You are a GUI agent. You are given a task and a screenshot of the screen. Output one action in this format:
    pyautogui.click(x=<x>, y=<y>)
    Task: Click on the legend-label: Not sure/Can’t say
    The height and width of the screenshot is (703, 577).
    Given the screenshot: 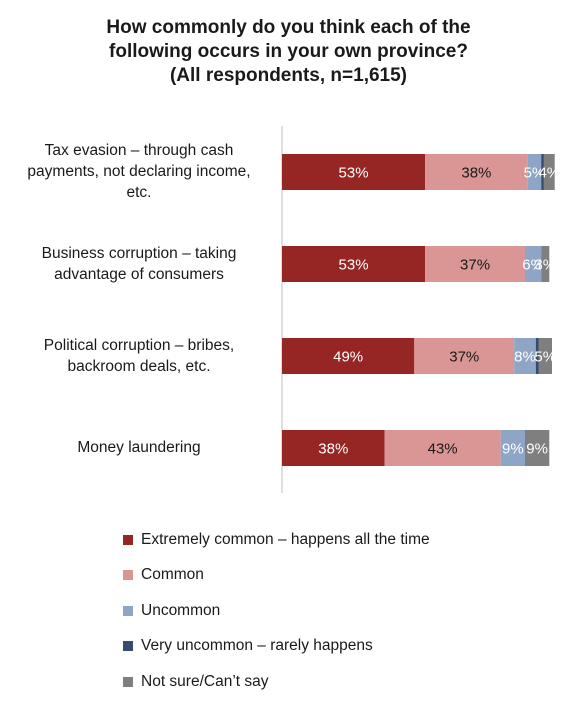 What is the action you would take?
    pyautogui.click(x=205, y=681)
    